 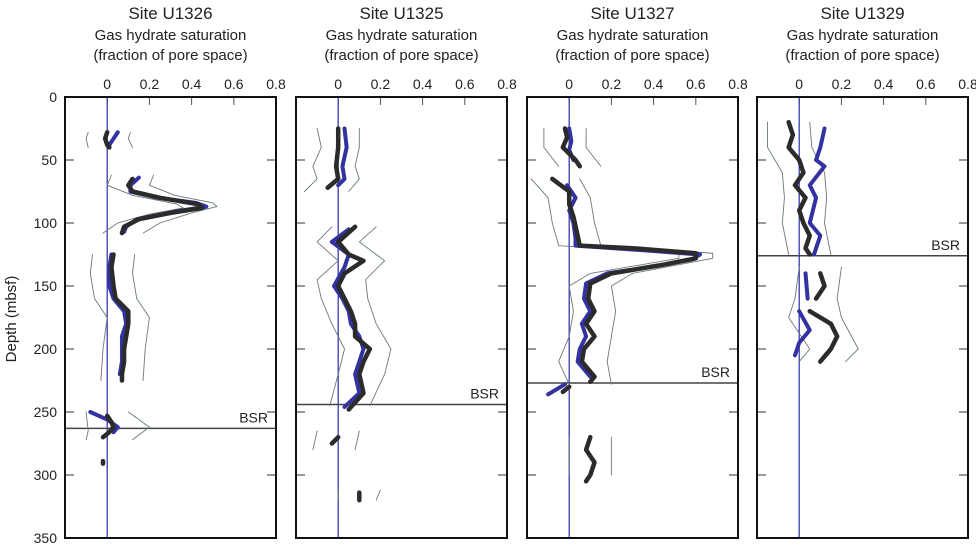 What do you see at coordinates (46, 223) in the screenshot?
I see `y-tick-label: 100` at bounding box center [46, 223].